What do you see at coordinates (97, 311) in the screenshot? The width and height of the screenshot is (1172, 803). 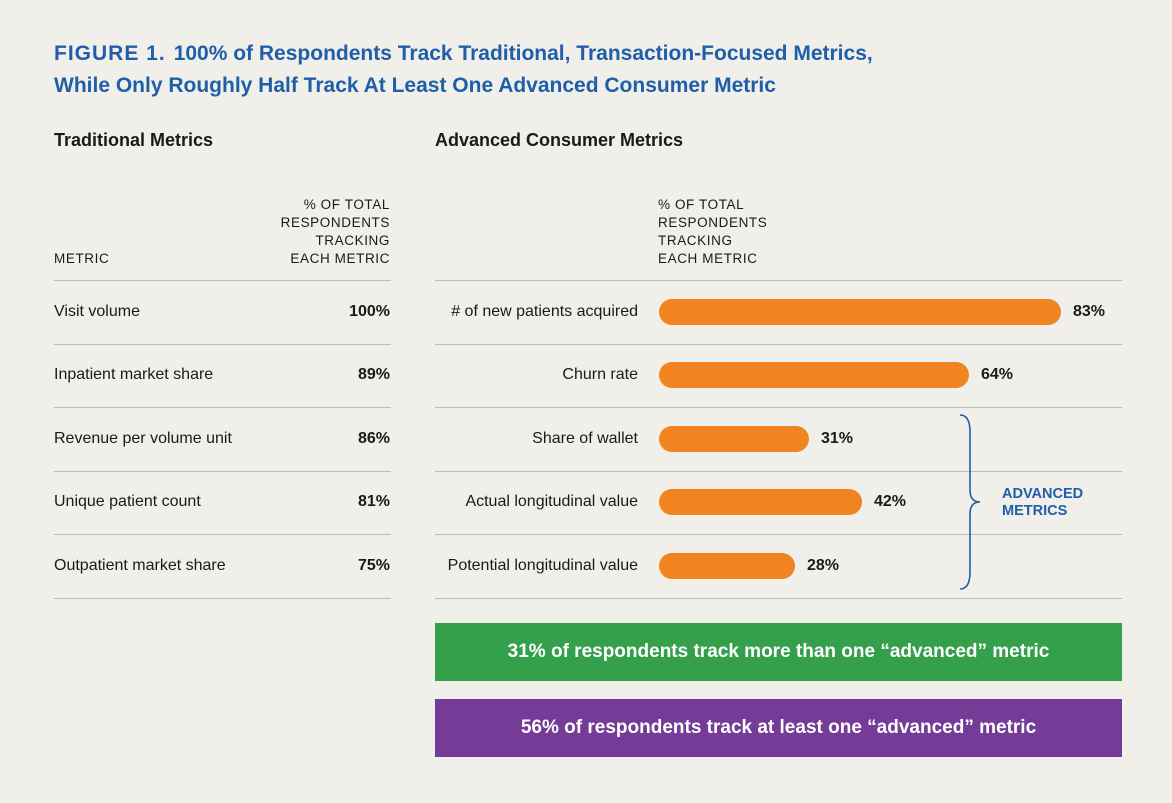 I see `traditional-row-label: Visit volume` at bounding box center [97, 311].